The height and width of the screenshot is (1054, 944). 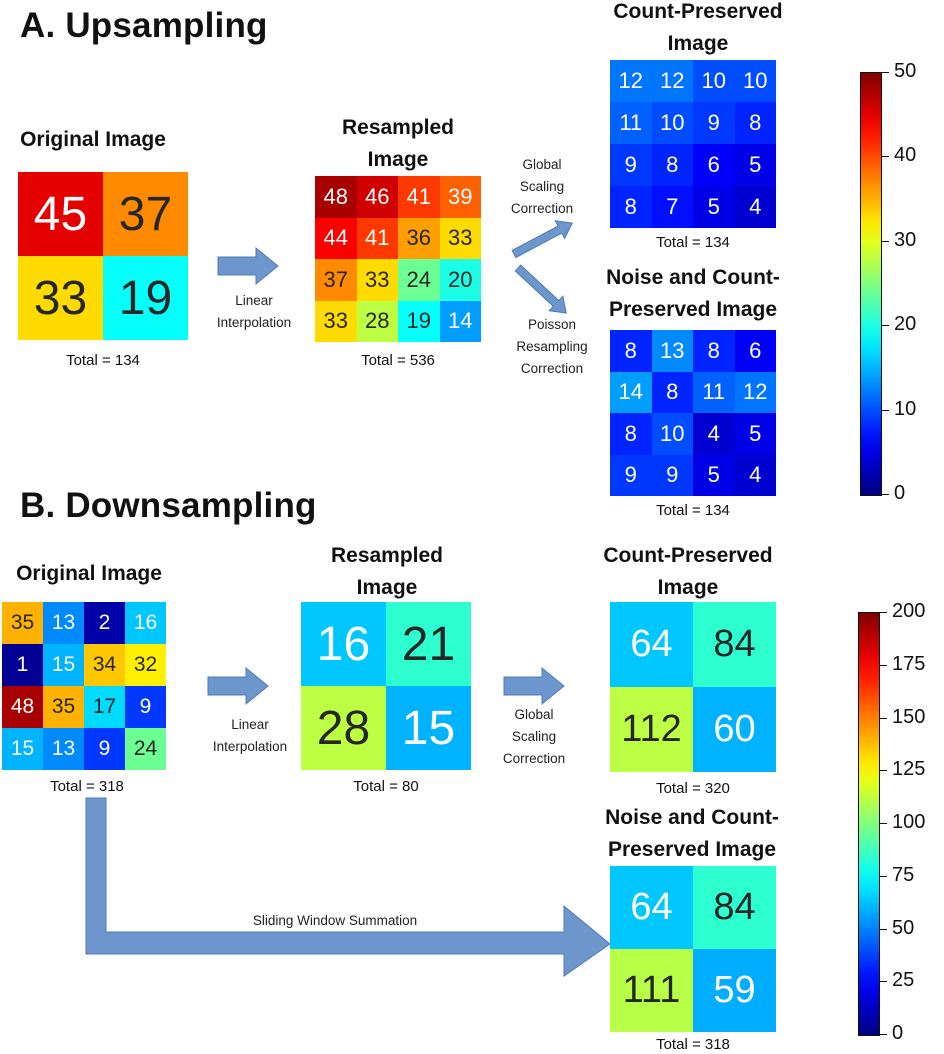 I want to click on b-original-heatmap: 35 13 2 16 1 15 34 32 48 35 17 9 15 13 9 24, so click(x=84, y=686).